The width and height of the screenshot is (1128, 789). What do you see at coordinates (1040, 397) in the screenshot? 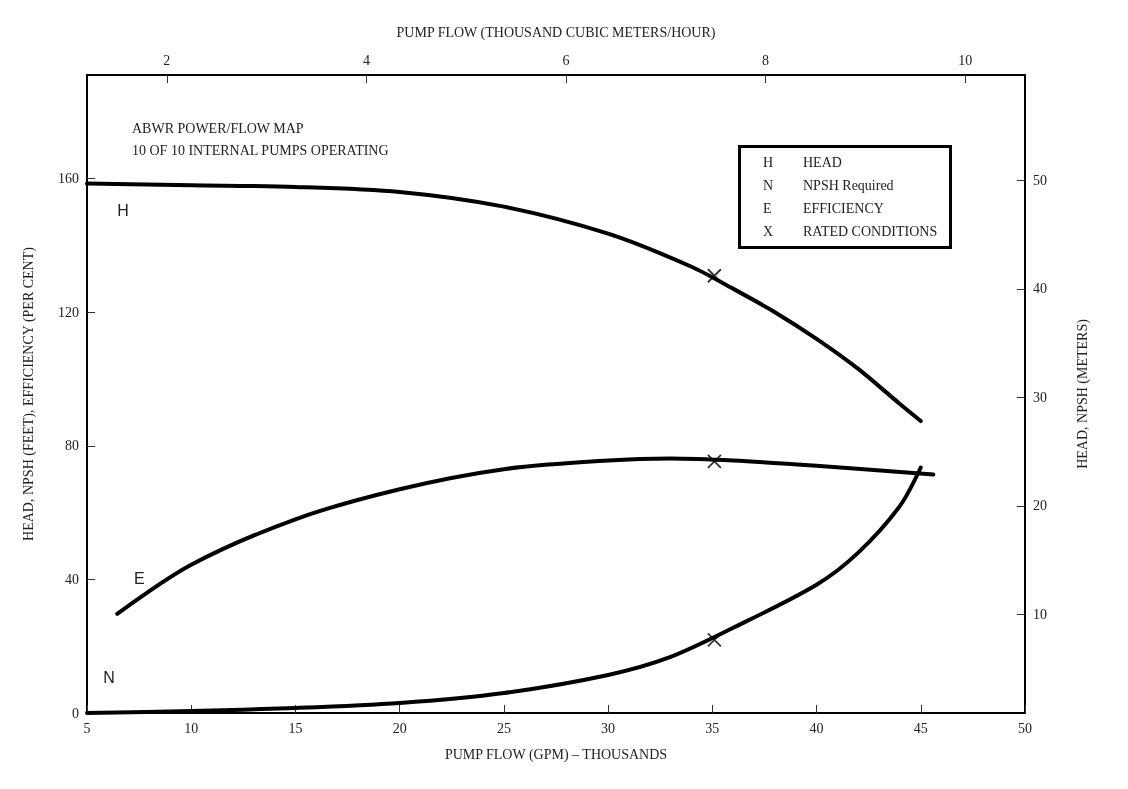
I see `y2-tick-label: 30` at bounding box center [1040, 397].